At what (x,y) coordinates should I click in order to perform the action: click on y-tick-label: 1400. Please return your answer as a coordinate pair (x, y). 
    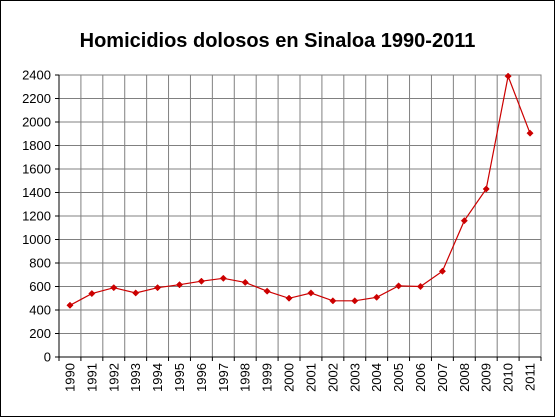
    Looking at the image, I should click on (36, 192).